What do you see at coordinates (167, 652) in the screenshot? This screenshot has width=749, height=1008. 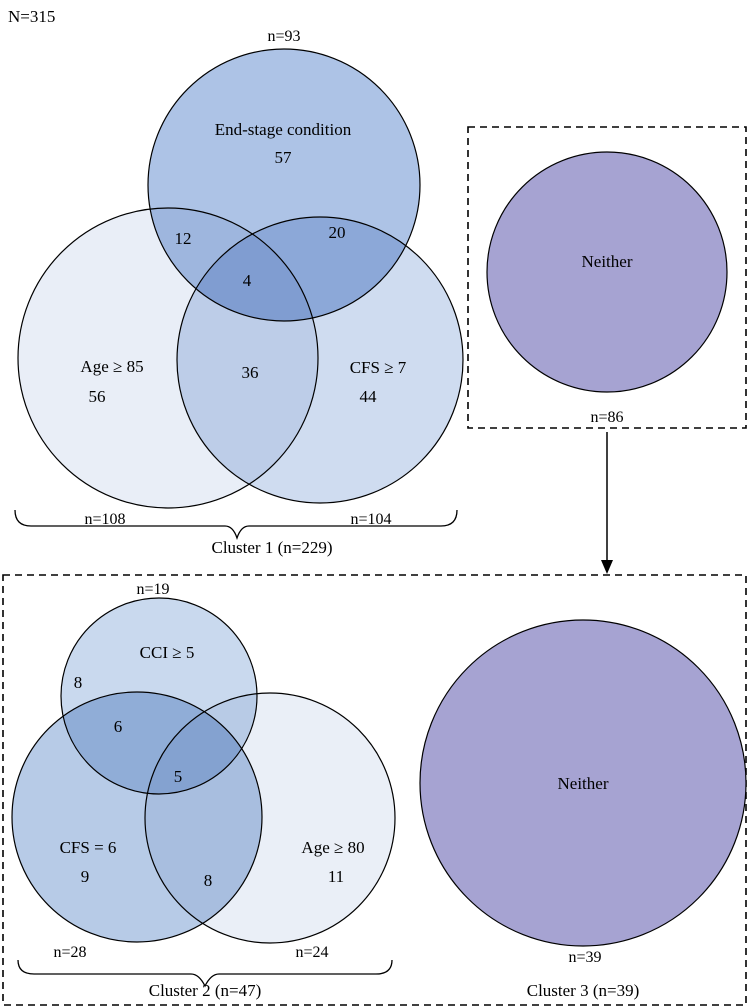 I see `cci5-title: CCI ≥ 5` at bounding box center [167, 652].